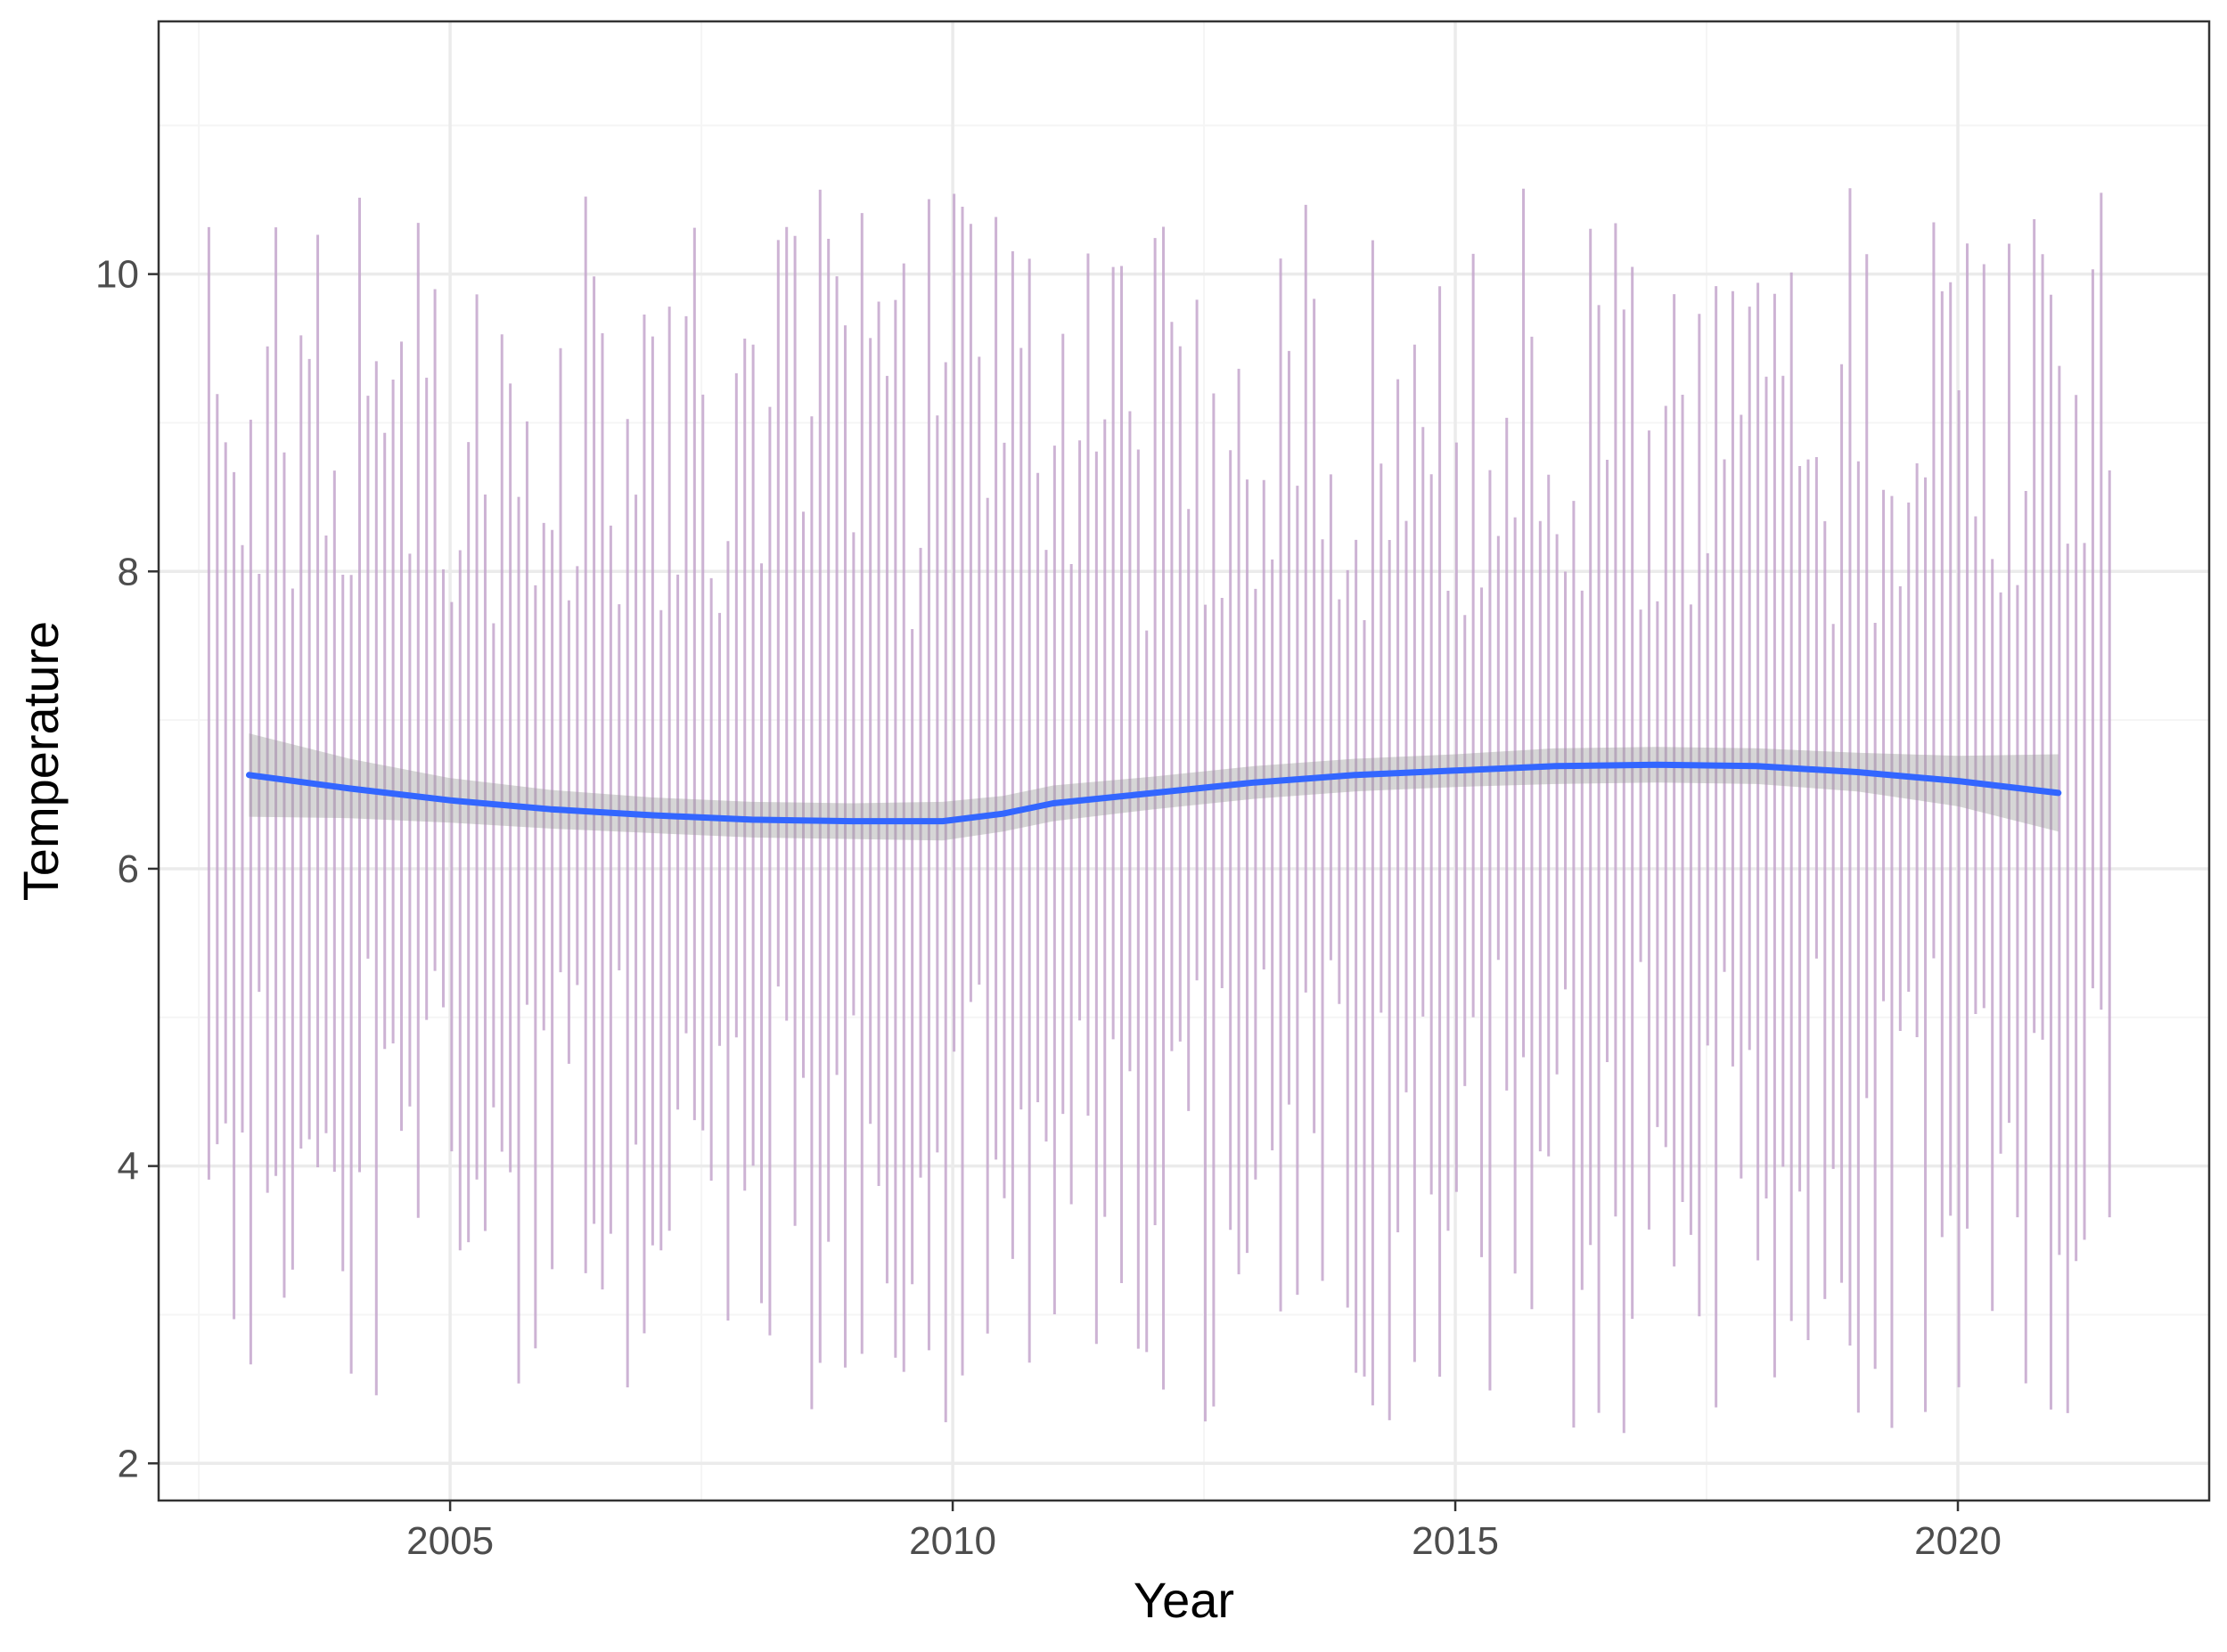  I want to click on x-axis-title: Year, so click(1184, 1600).